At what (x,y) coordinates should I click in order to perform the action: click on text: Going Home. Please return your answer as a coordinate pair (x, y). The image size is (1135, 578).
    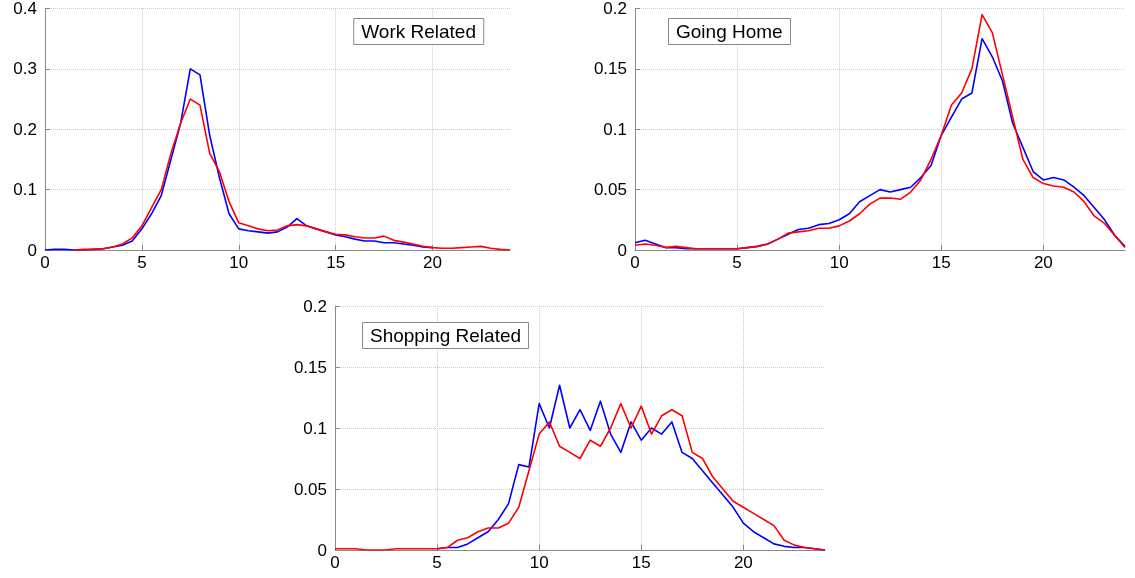
    Looking at the image, I should click on (729, 31).